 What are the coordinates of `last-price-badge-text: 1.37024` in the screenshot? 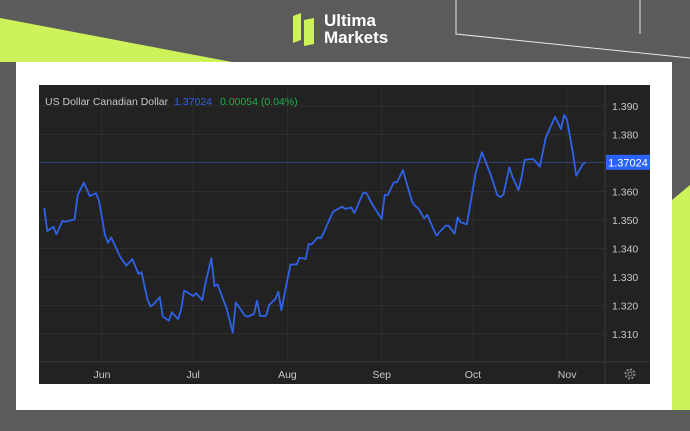 It's located at (628, 163).